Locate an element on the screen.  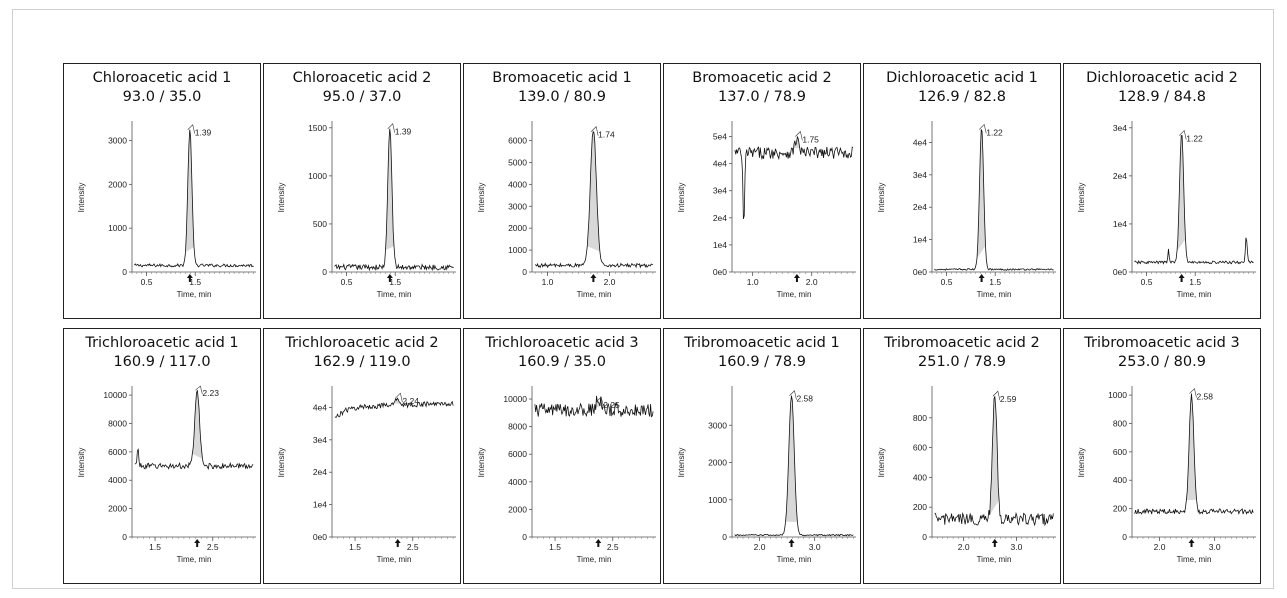
panel-title: Chloroacetic acid 2 95.0 / 37.0 is located at coordinates (362, 88).